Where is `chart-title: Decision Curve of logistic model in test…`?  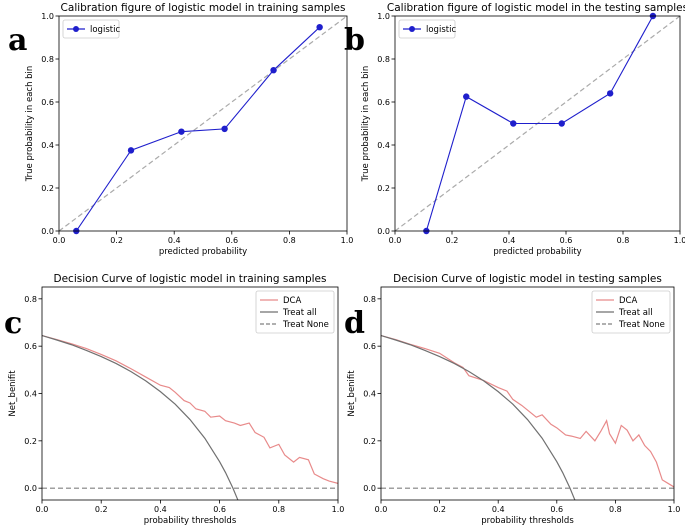
chart-title: Decision Curve of logistic model in test… is located at coordinates (527, 279).